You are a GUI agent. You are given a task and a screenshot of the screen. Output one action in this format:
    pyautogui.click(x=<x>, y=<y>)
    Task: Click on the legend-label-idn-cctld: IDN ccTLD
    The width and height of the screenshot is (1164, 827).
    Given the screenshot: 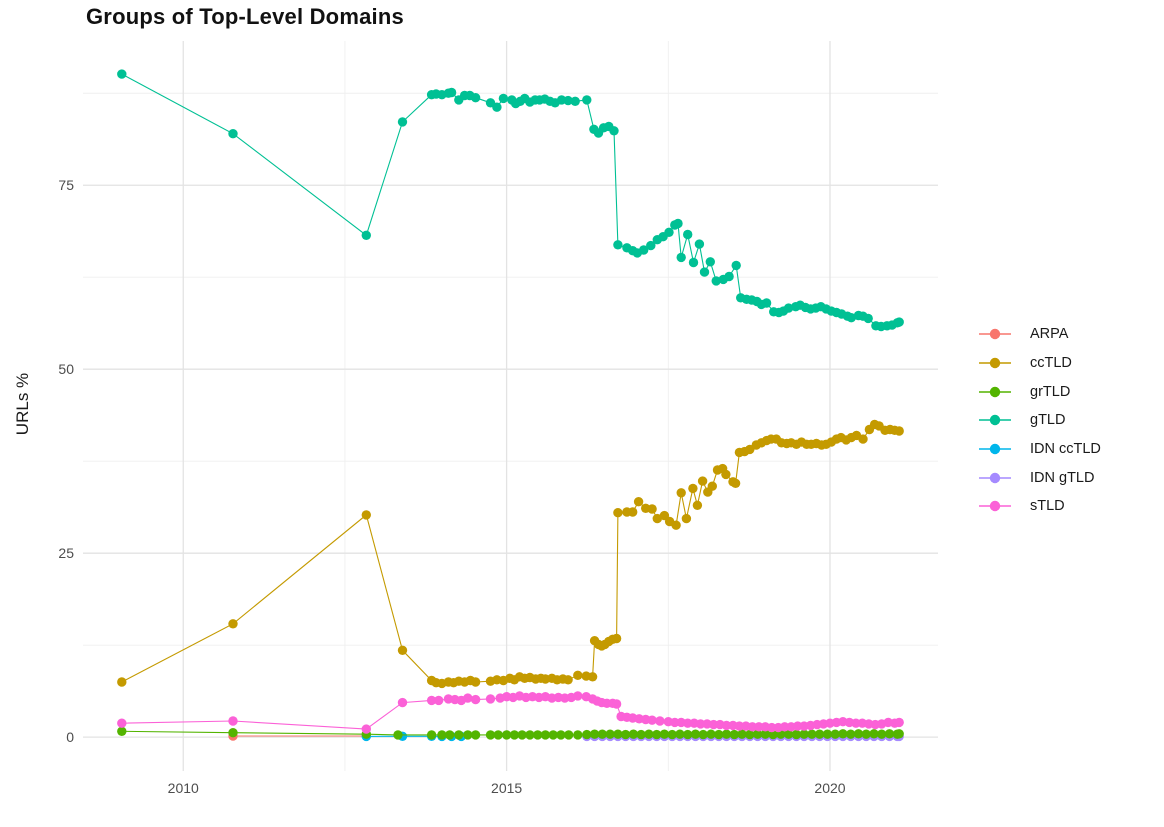 What is the action you would take?
    pyautogui.click(x=1065, y=449)
    